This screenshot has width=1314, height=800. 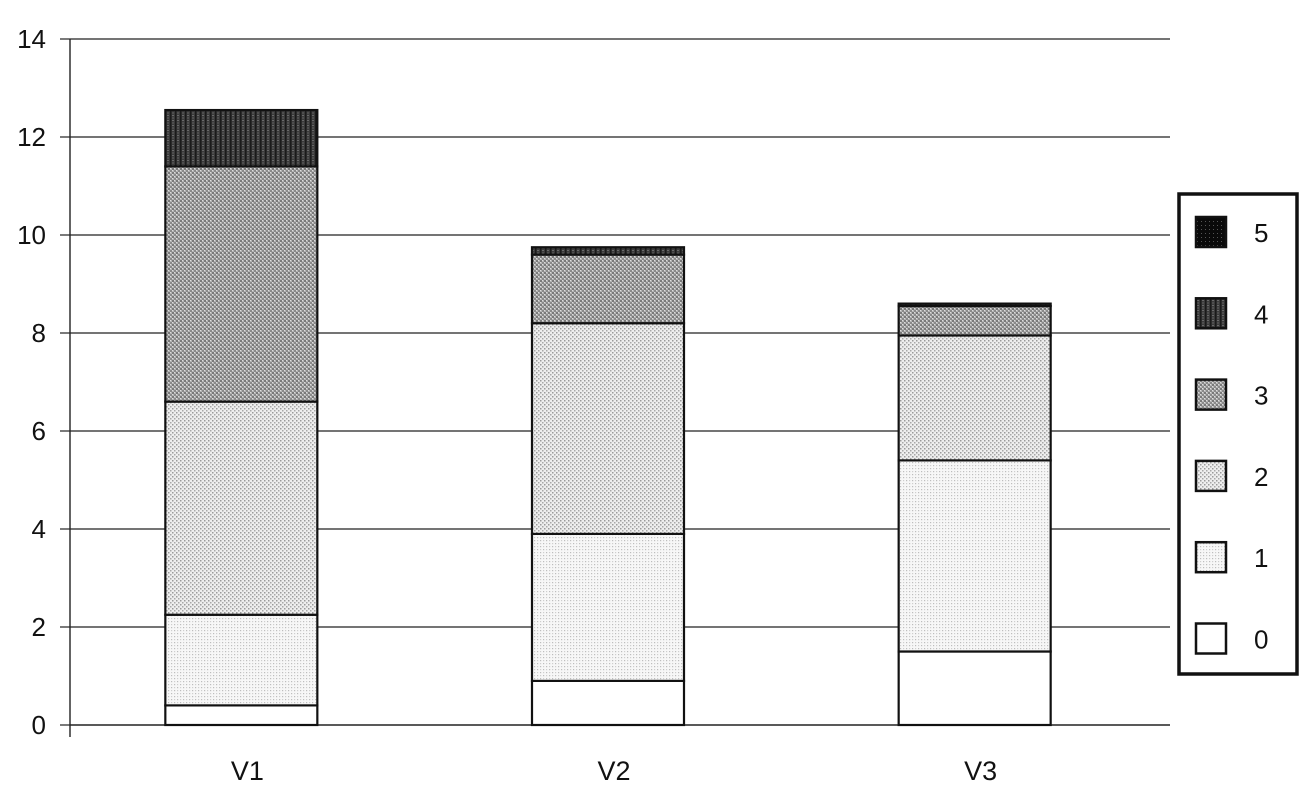 I want to click on y-tick-label: 8, so click(x=39, y=333).